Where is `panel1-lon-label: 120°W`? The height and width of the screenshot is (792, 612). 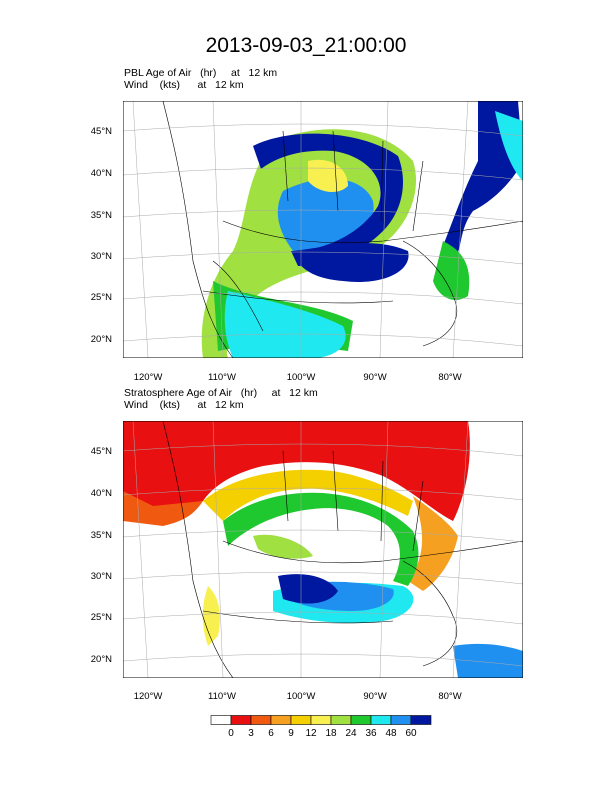 panel1-lon-label: 120°W is located at coordinates (148, 377).